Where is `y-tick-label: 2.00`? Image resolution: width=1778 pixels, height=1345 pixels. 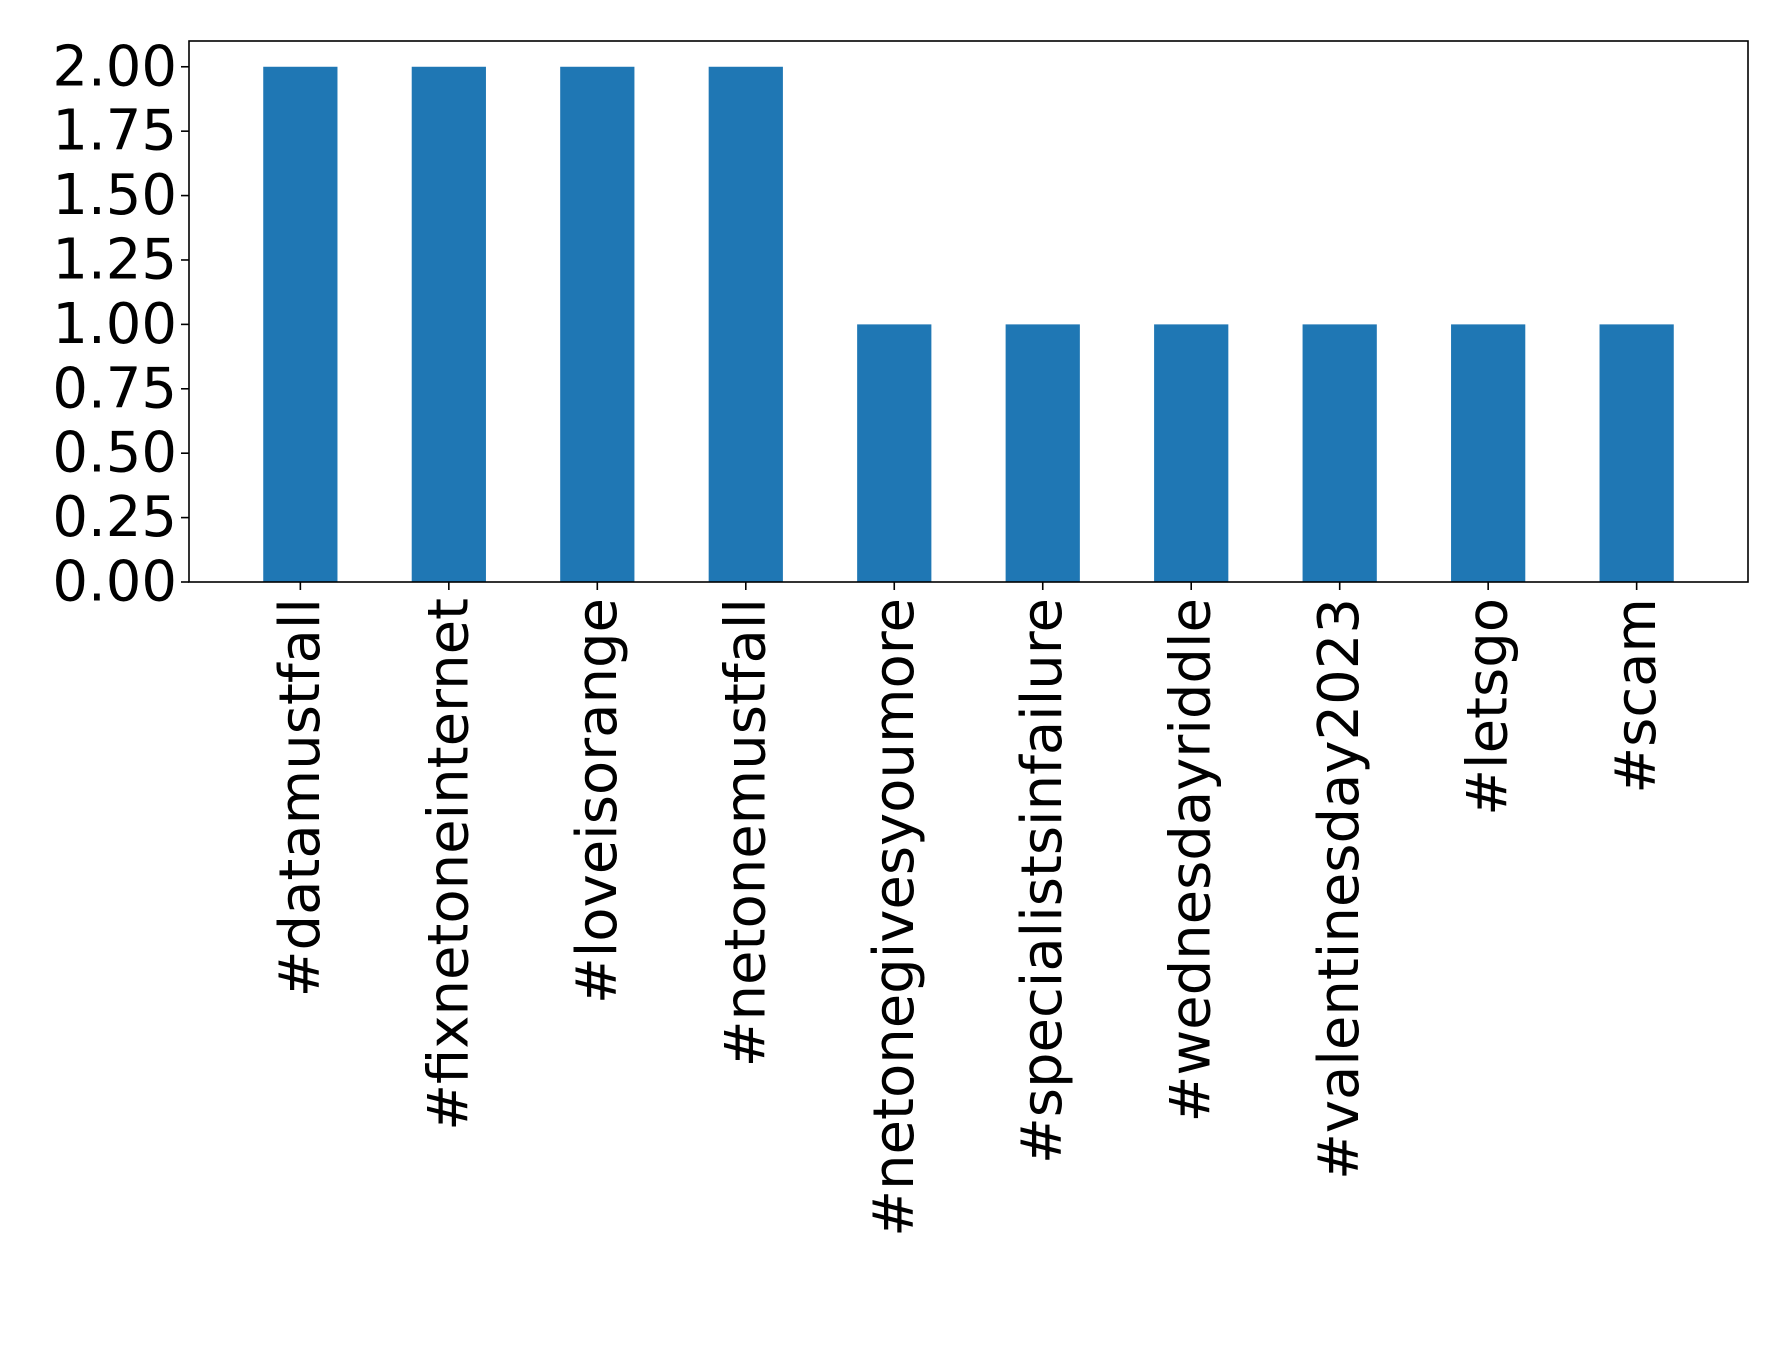
y-tick-label: 2.00 is located at coordinates (114, 66).